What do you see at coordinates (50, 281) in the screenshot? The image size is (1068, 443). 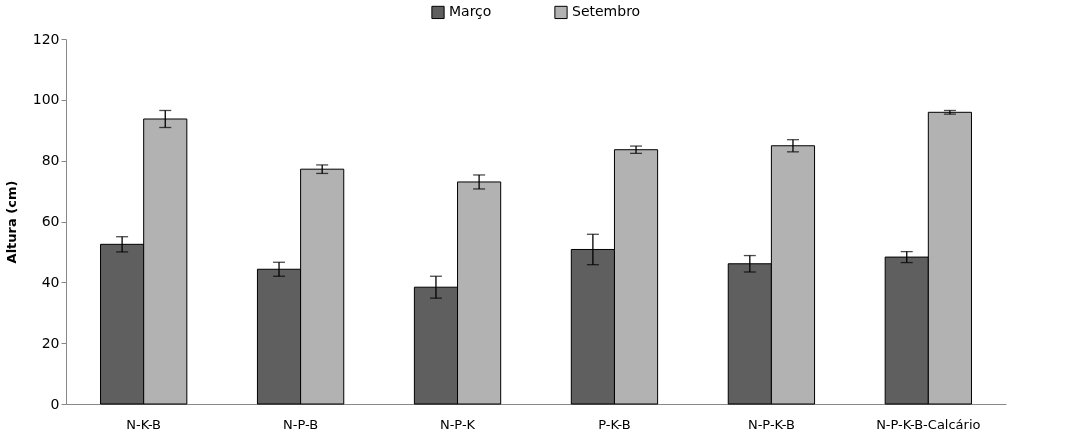 I see `y-tick-label: 40` at bounding box center [50, 281].